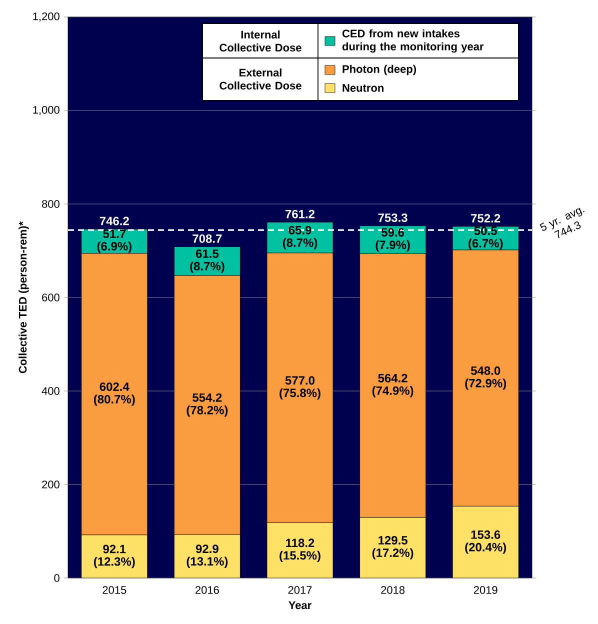 Image resolution: width=598 pixels, height=624 pixels. I want to click on y-tick-label: 600, so click(51, 298).